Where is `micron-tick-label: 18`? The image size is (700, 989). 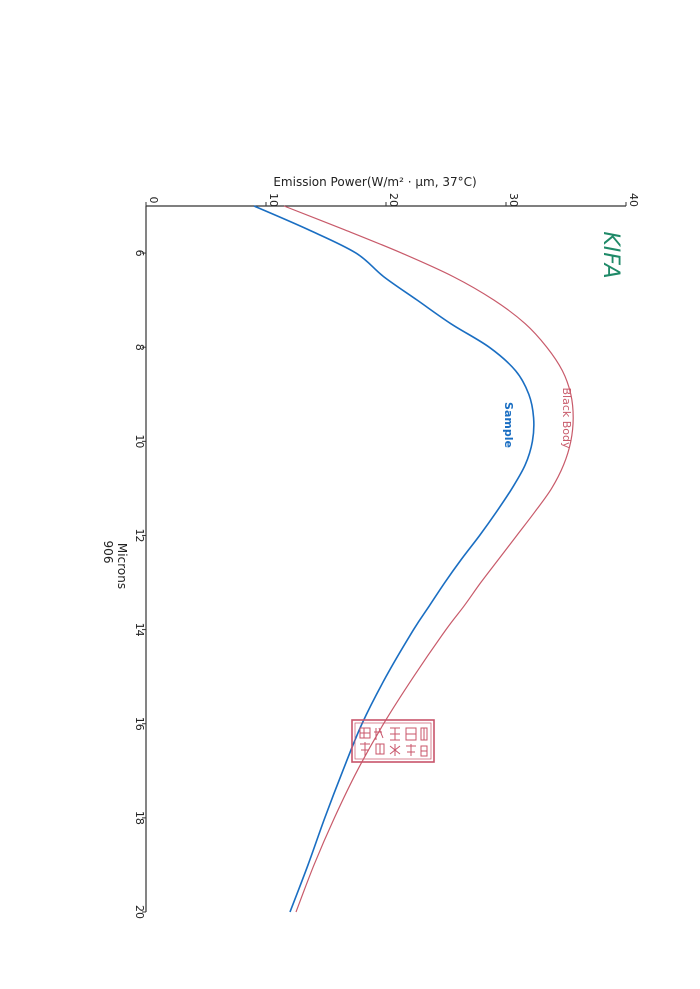 micron-tick-label: 18 is located at coordinates (139, 818).